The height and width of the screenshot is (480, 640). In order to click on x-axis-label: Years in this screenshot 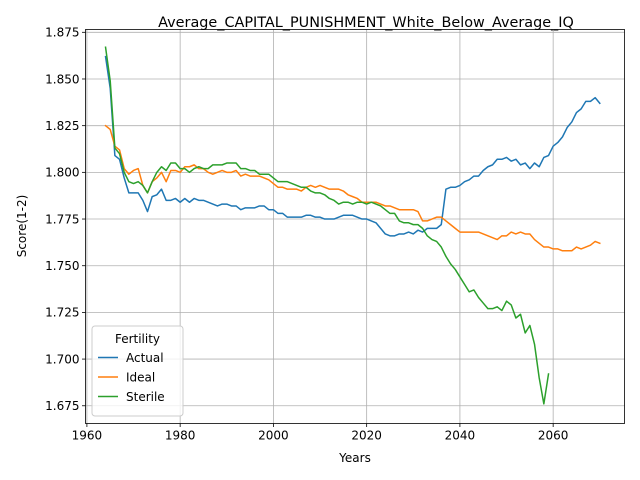, I will do `click(354, 458)`.